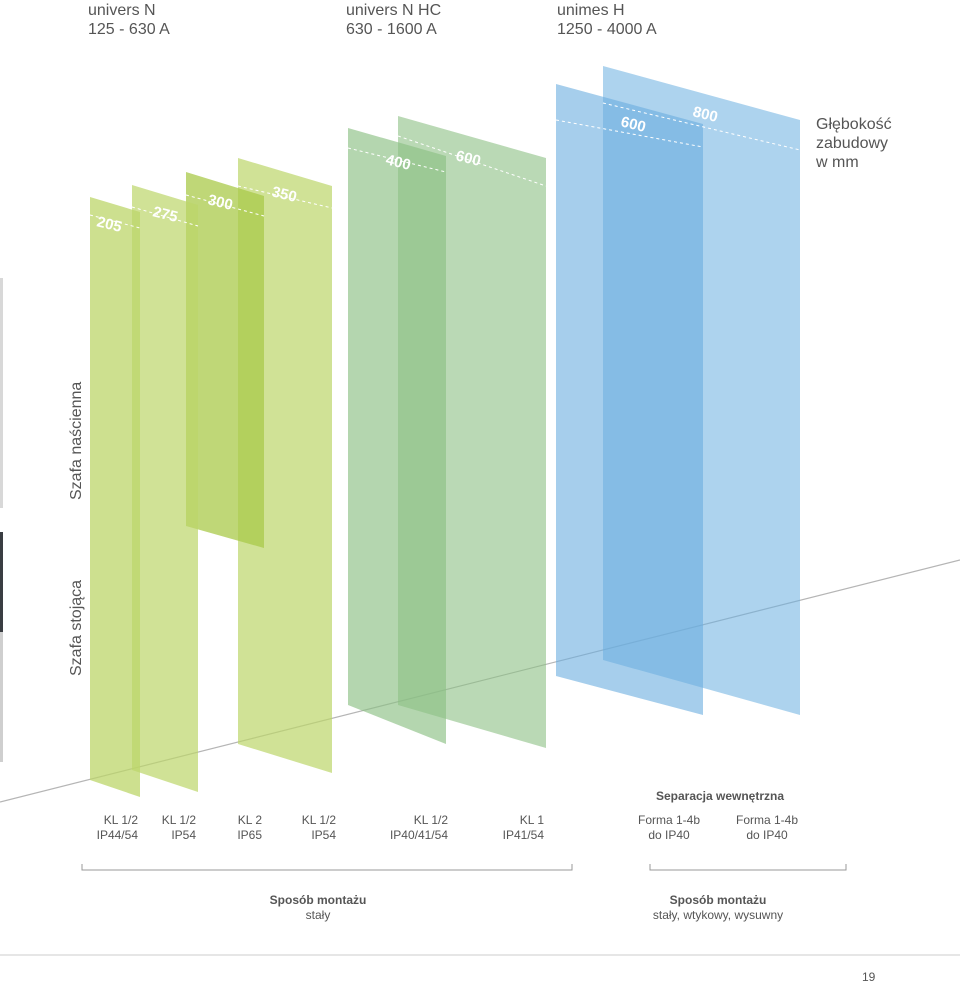 Image resolution: width=960 pixels, height=985 pixels. I want to click on rating-ip: IP41/54, so click(523, 835).